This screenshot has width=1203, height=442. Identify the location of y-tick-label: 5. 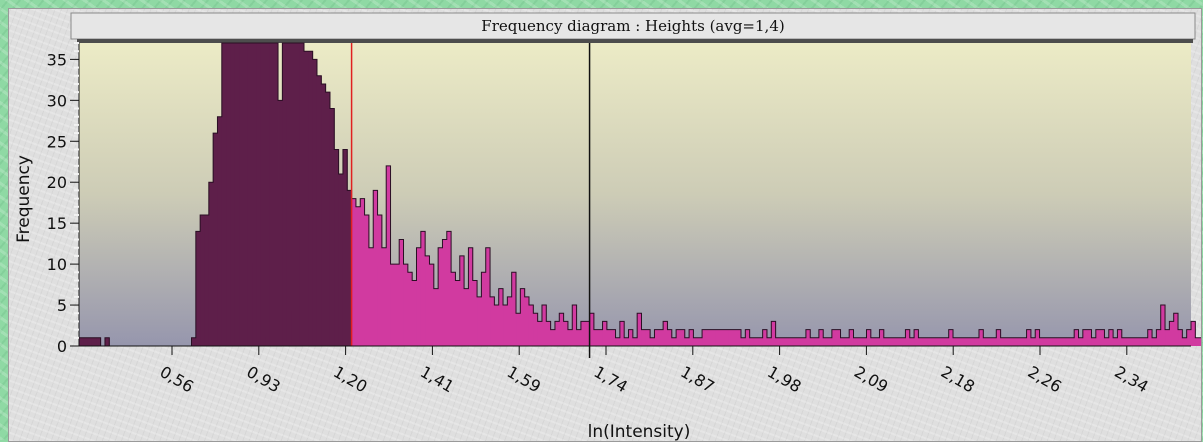
(62, 305).